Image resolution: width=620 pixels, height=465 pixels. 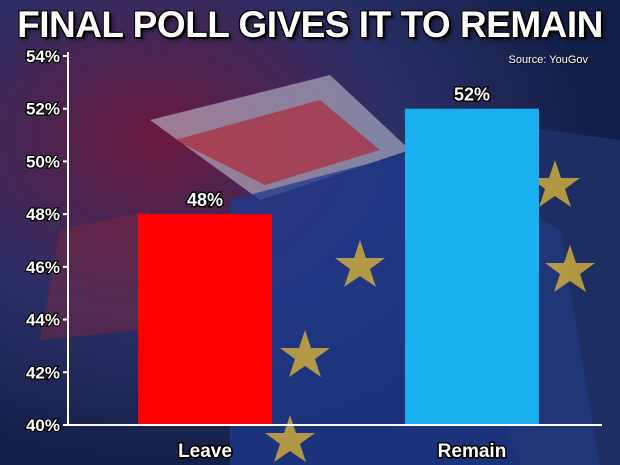 I want to click on y-tick-label: 52%, so click(x=43, y=109).